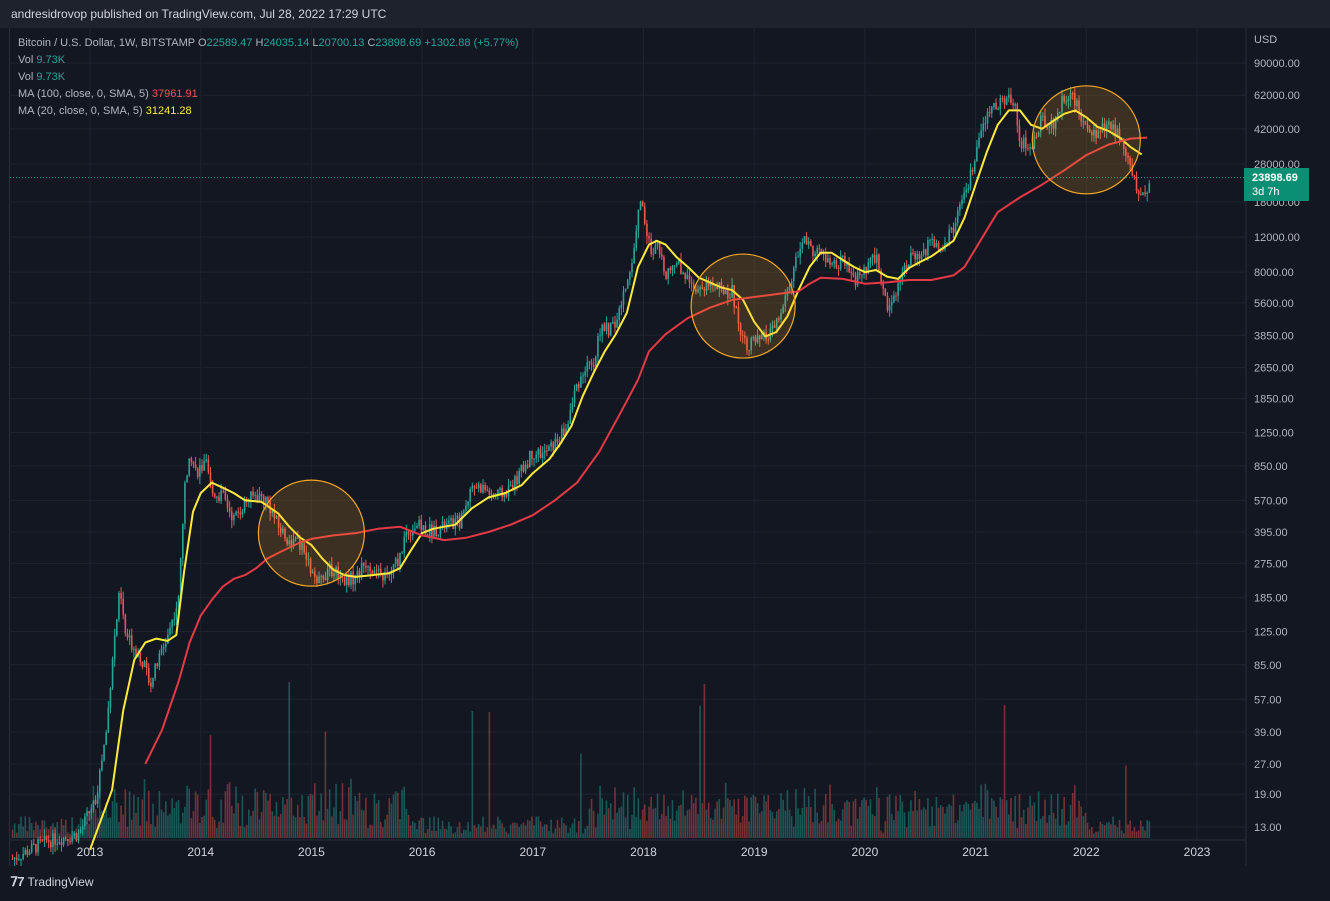  What do you see at coordinates (51, 60) in the screenshot?
I see `vol-value: 9.73K` at bounding box center [51, 60].